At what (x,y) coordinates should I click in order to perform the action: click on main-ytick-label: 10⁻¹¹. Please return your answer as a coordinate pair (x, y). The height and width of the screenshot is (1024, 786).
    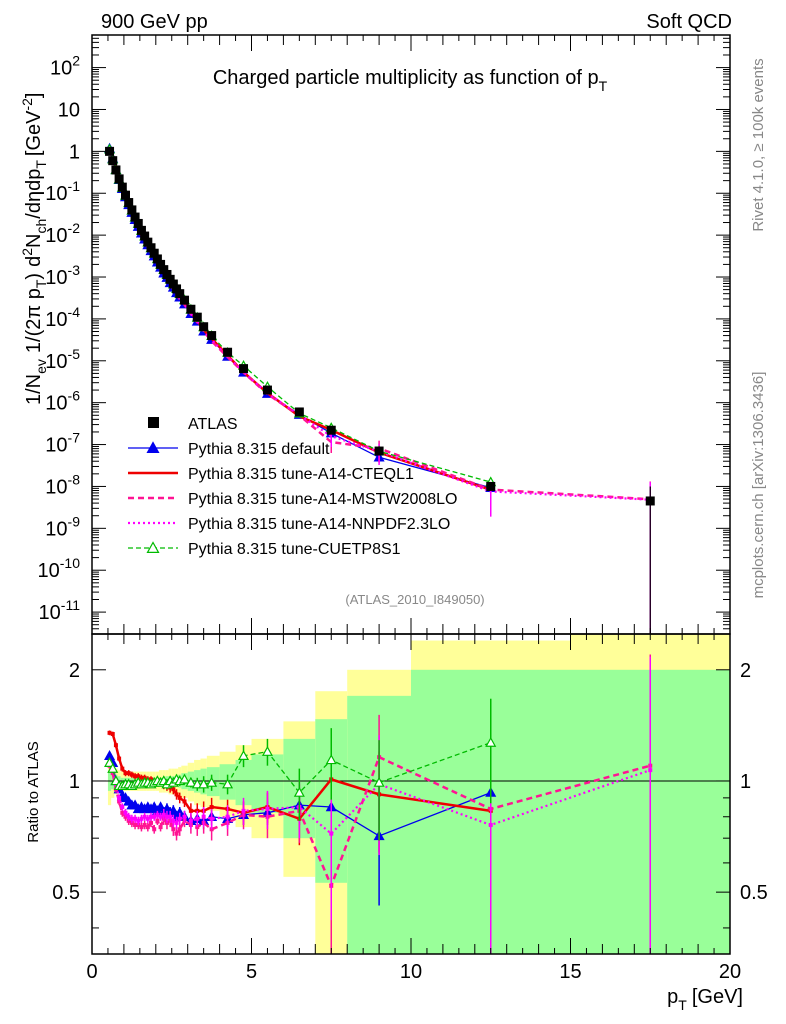
    Looking at the image, I should click on (60, 610).